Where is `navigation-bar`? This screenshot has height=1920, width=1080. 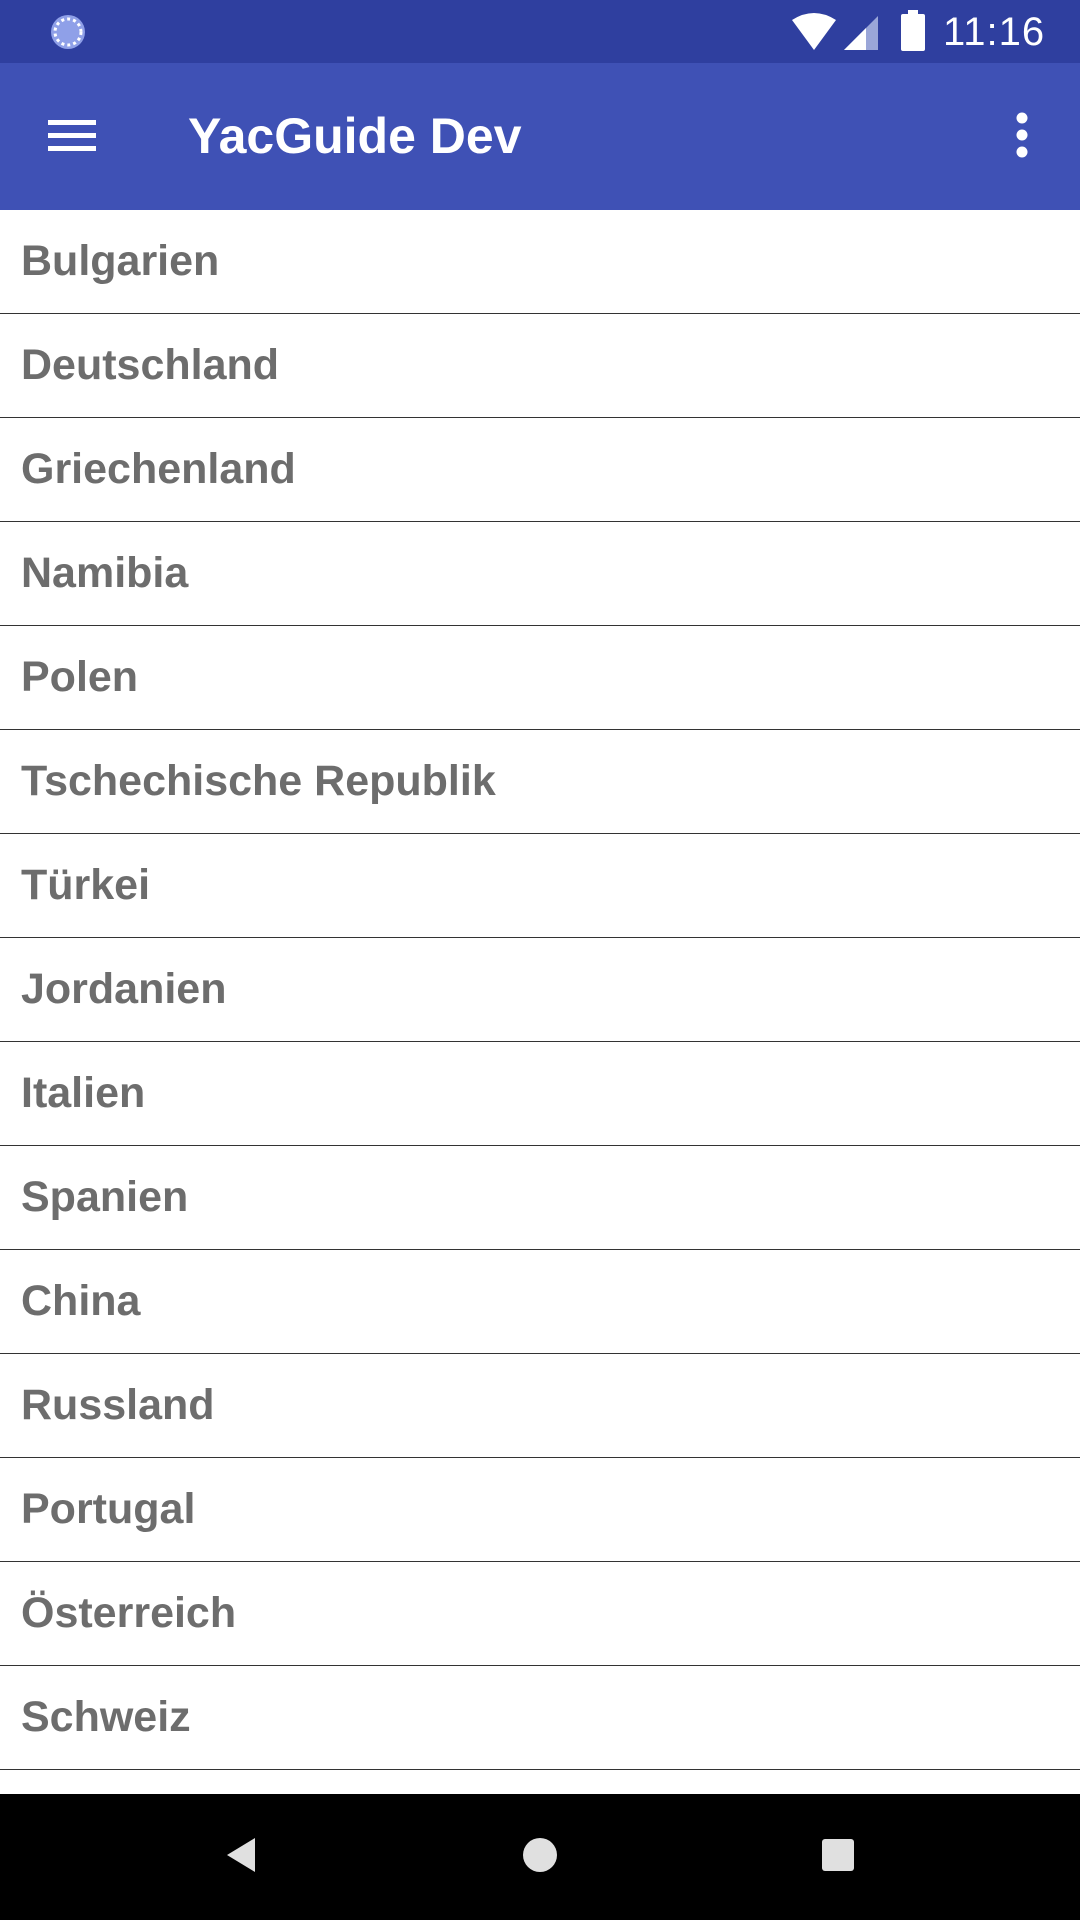
navigation-bar is located at coordinates (540, 1857).